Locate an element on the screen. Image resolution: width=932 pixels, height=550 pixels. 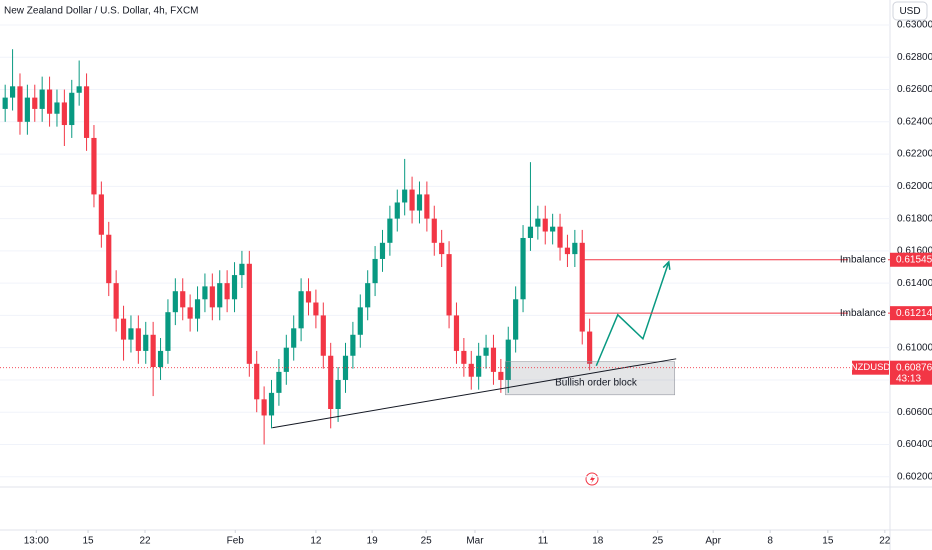
trendline is located at coordinates (474, 393).